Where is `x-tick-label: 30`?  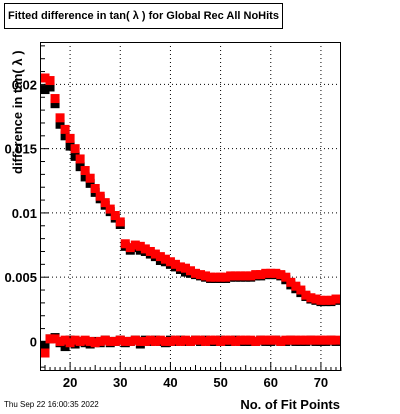 x-tick-label: 30 is located at coordinates (120, 382).